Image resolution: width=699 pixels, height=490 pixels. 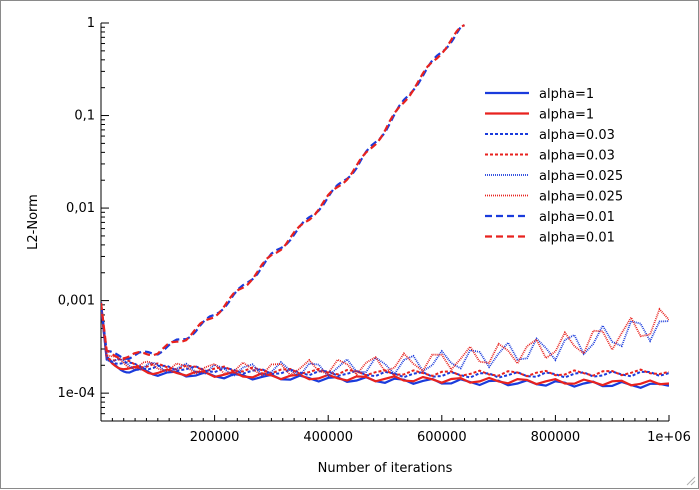 I want to click on y-tick-label: 0,001, so click(x=76, y=301).